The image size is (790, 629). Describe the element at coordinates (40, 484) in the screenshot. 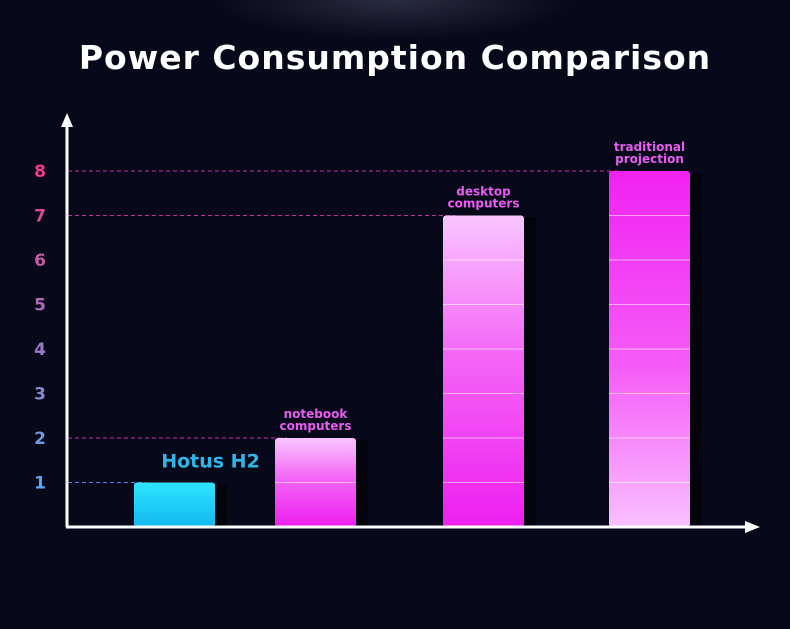

I see `y-tick-label: 1` at that location.